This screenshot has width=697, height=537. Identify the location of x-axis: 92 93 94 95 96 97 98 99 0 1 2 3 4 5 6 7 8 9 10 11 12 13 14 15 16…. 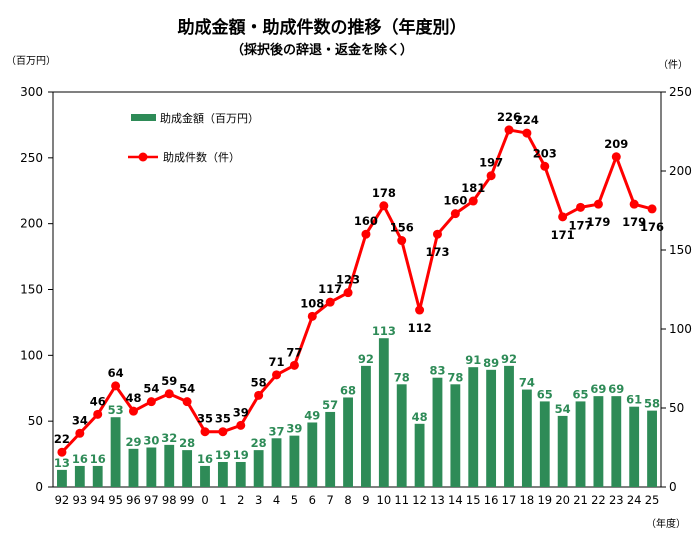
(357, 500).